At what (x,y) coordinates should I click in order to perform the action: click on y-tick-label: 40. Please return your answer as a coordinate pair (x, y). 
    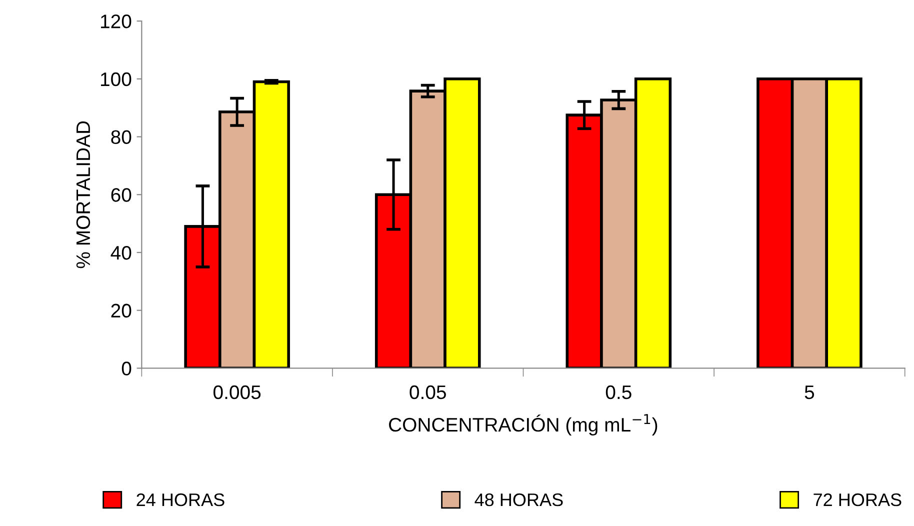
    Looking at the image, I should click on (121, 253).